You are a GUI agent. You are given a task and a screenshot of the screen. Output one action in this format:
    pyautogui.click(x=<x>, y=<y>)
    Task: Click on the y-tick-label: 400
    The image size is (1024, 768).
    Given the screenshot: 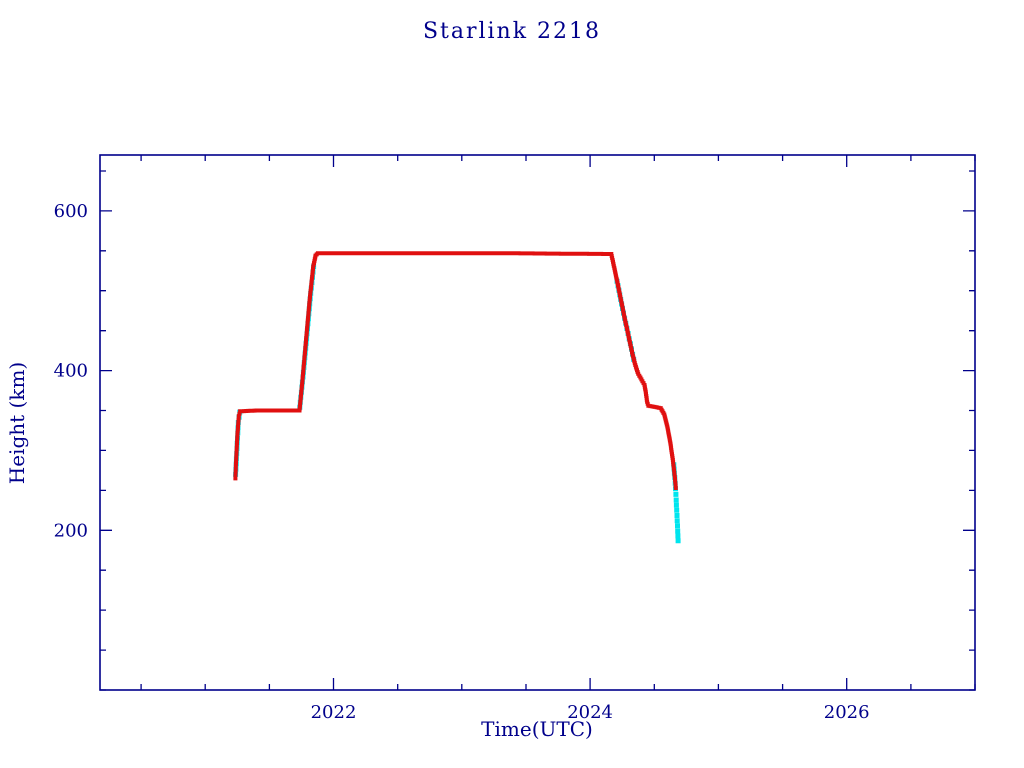 What is the action you would take?
    pyautogui.click(x=71, y=371)
    